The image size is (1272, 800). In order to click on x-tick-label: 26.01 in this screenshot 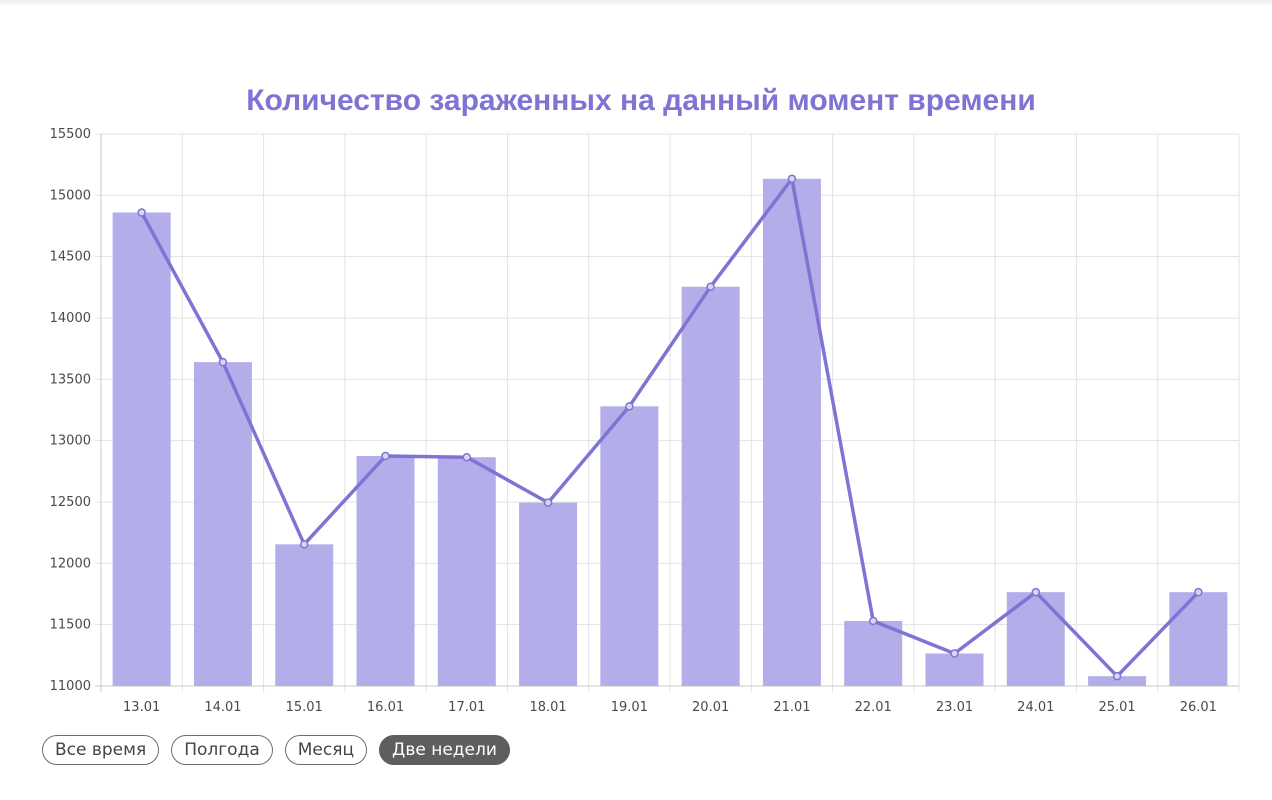, I will do `click(1198, 707)`.